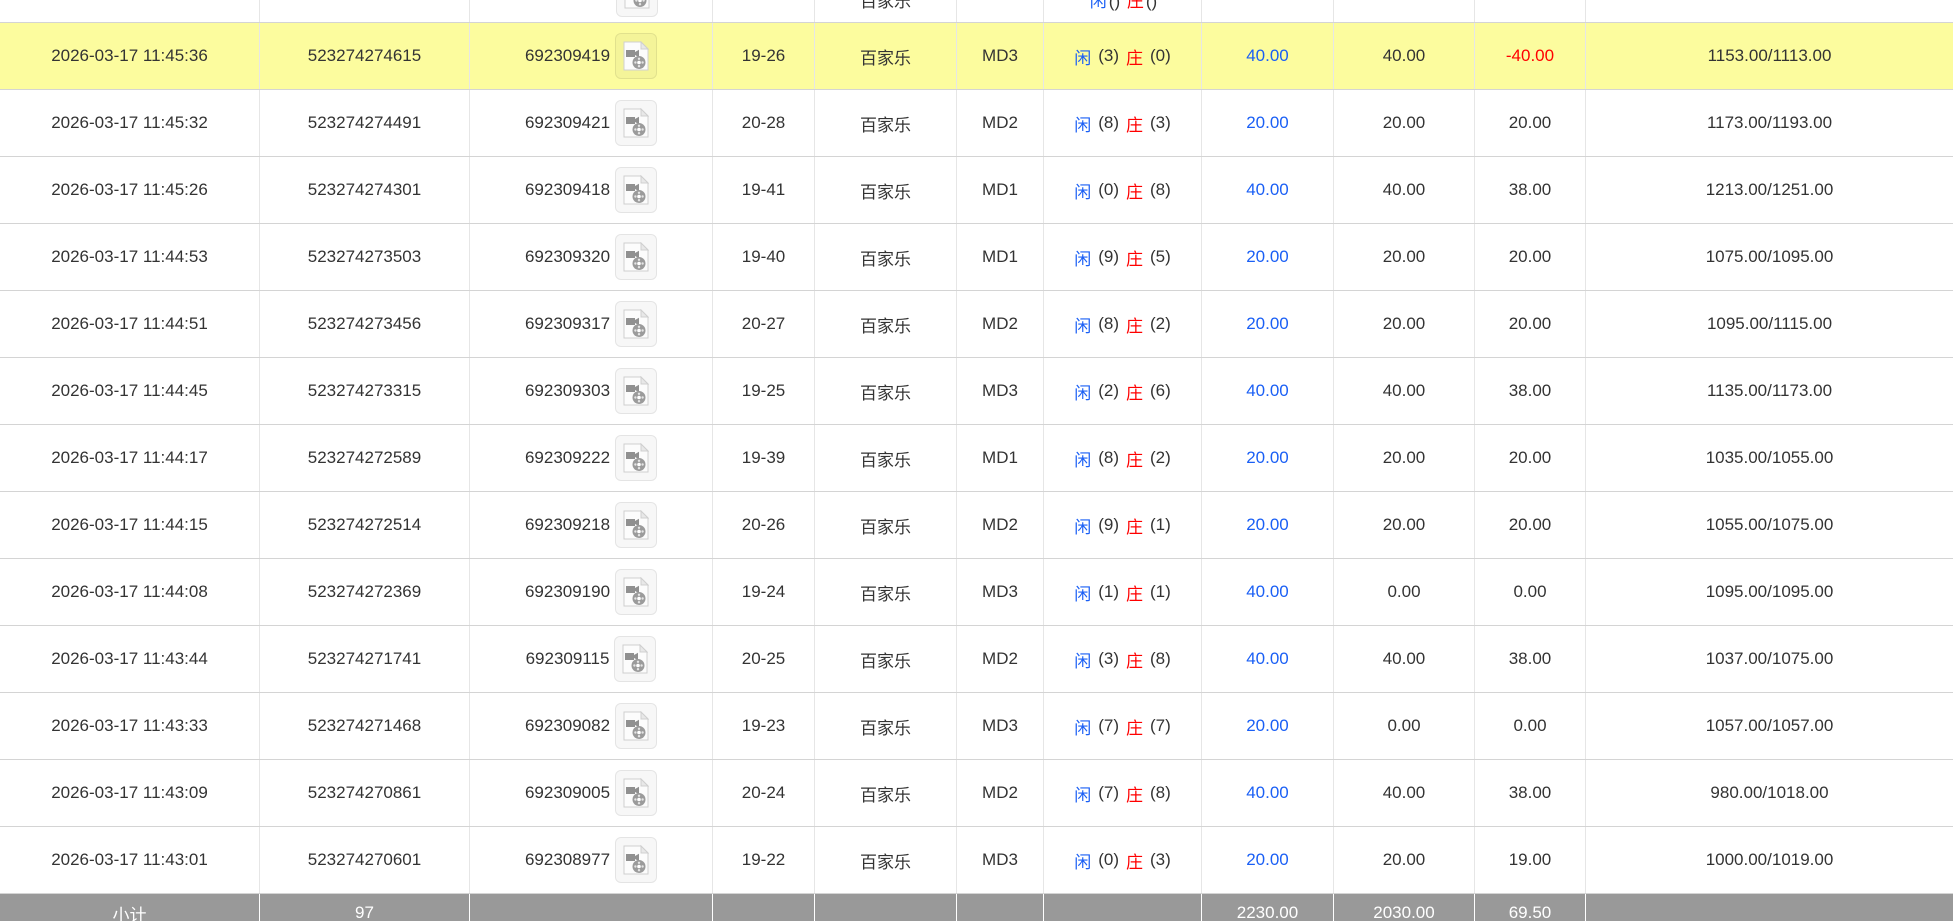 This screenshot has width=1953, height=921. I want to click on cell-round-no: 19-41, so click(764, 190).